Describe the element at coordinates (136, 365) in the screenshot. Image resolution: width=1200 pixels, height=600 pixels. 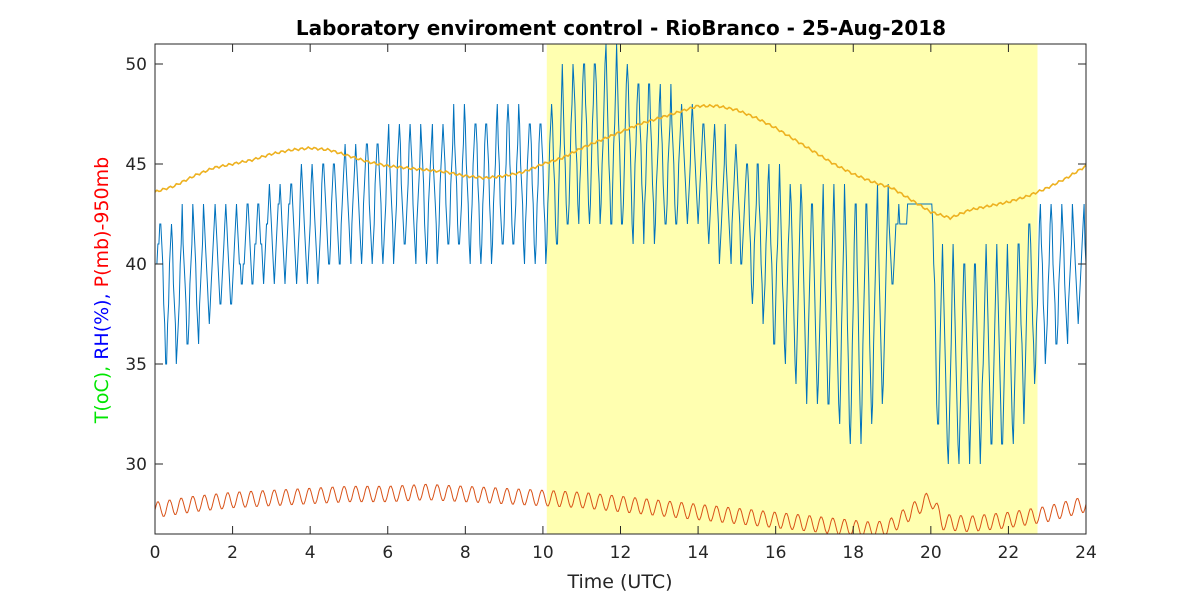
I see `y-tick-label: 35` at that location.